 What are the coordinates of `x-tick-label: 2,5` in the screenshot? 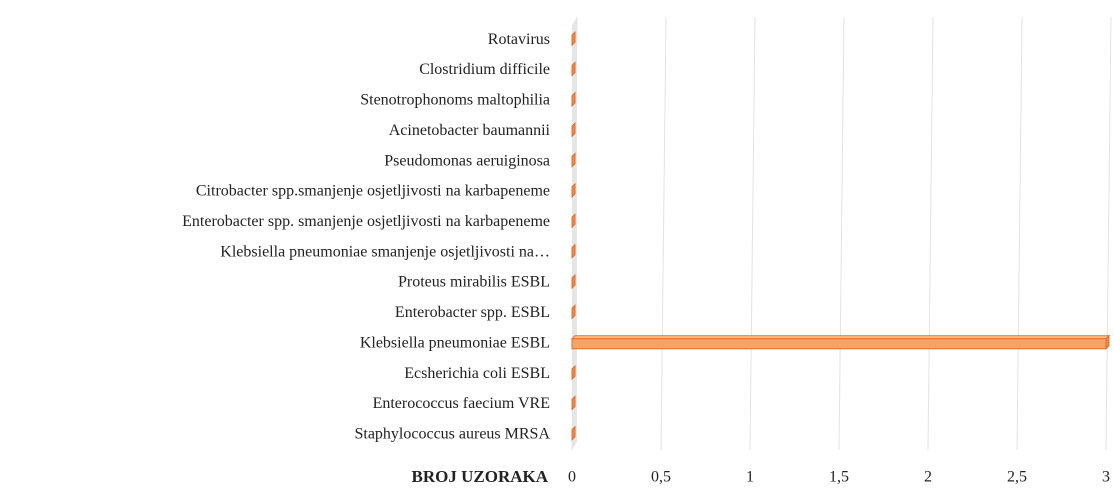 It's located at (1017, 477).